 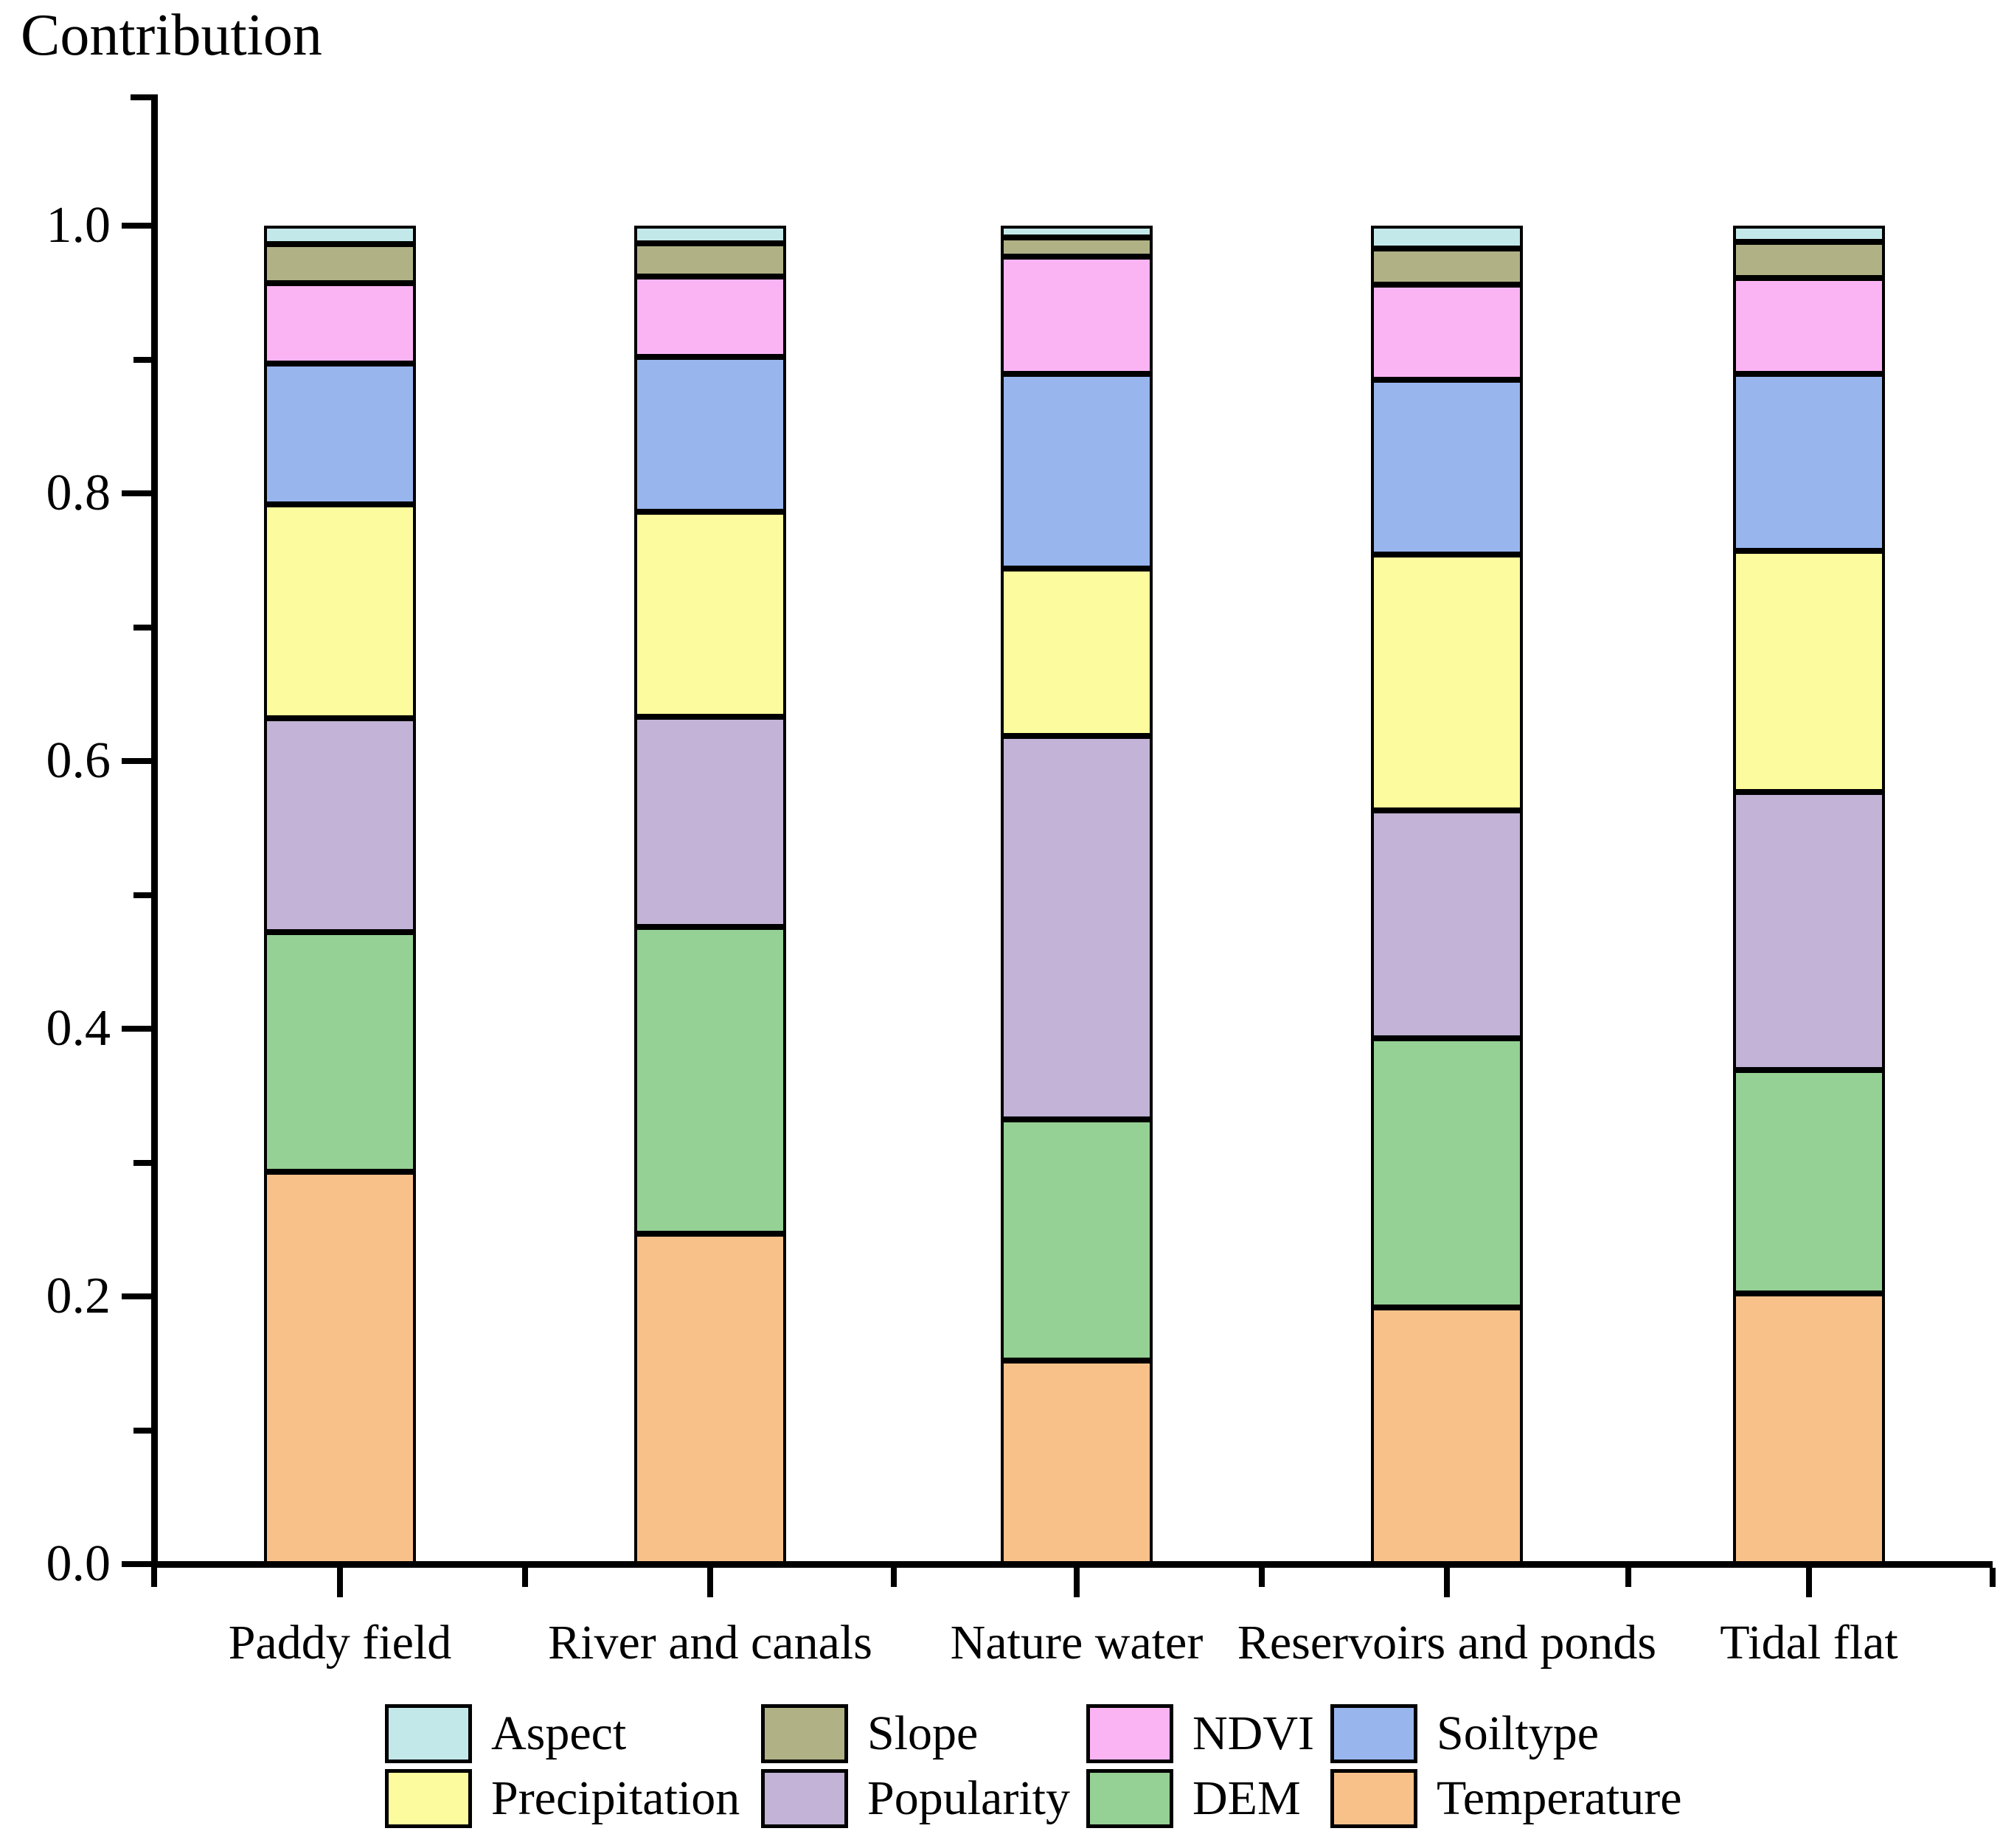 What do you see at coordinates (1077, 1582) in the screenshot?
I see `x-major-tick-nature-water` at bounding box center [1077, 1582].